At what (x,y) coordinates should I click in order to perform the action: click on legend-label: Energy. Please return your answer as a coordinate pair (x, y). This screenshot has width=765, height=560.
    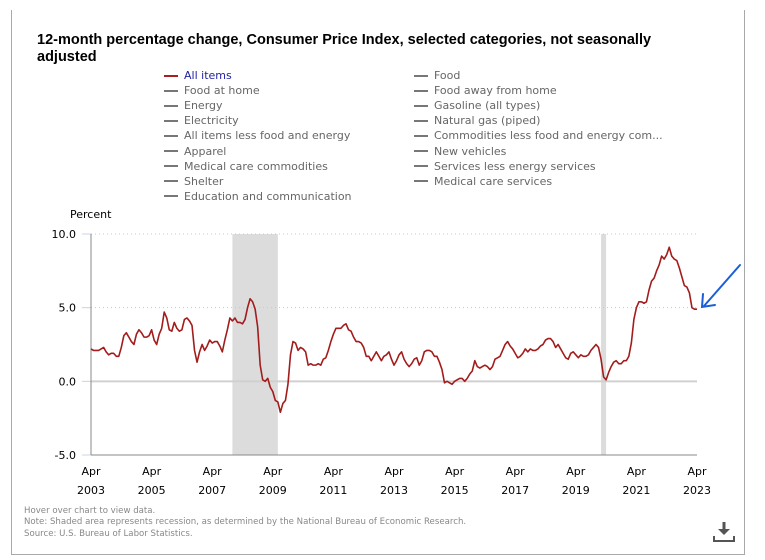
    Looking at the image, I should click on (203, 106).